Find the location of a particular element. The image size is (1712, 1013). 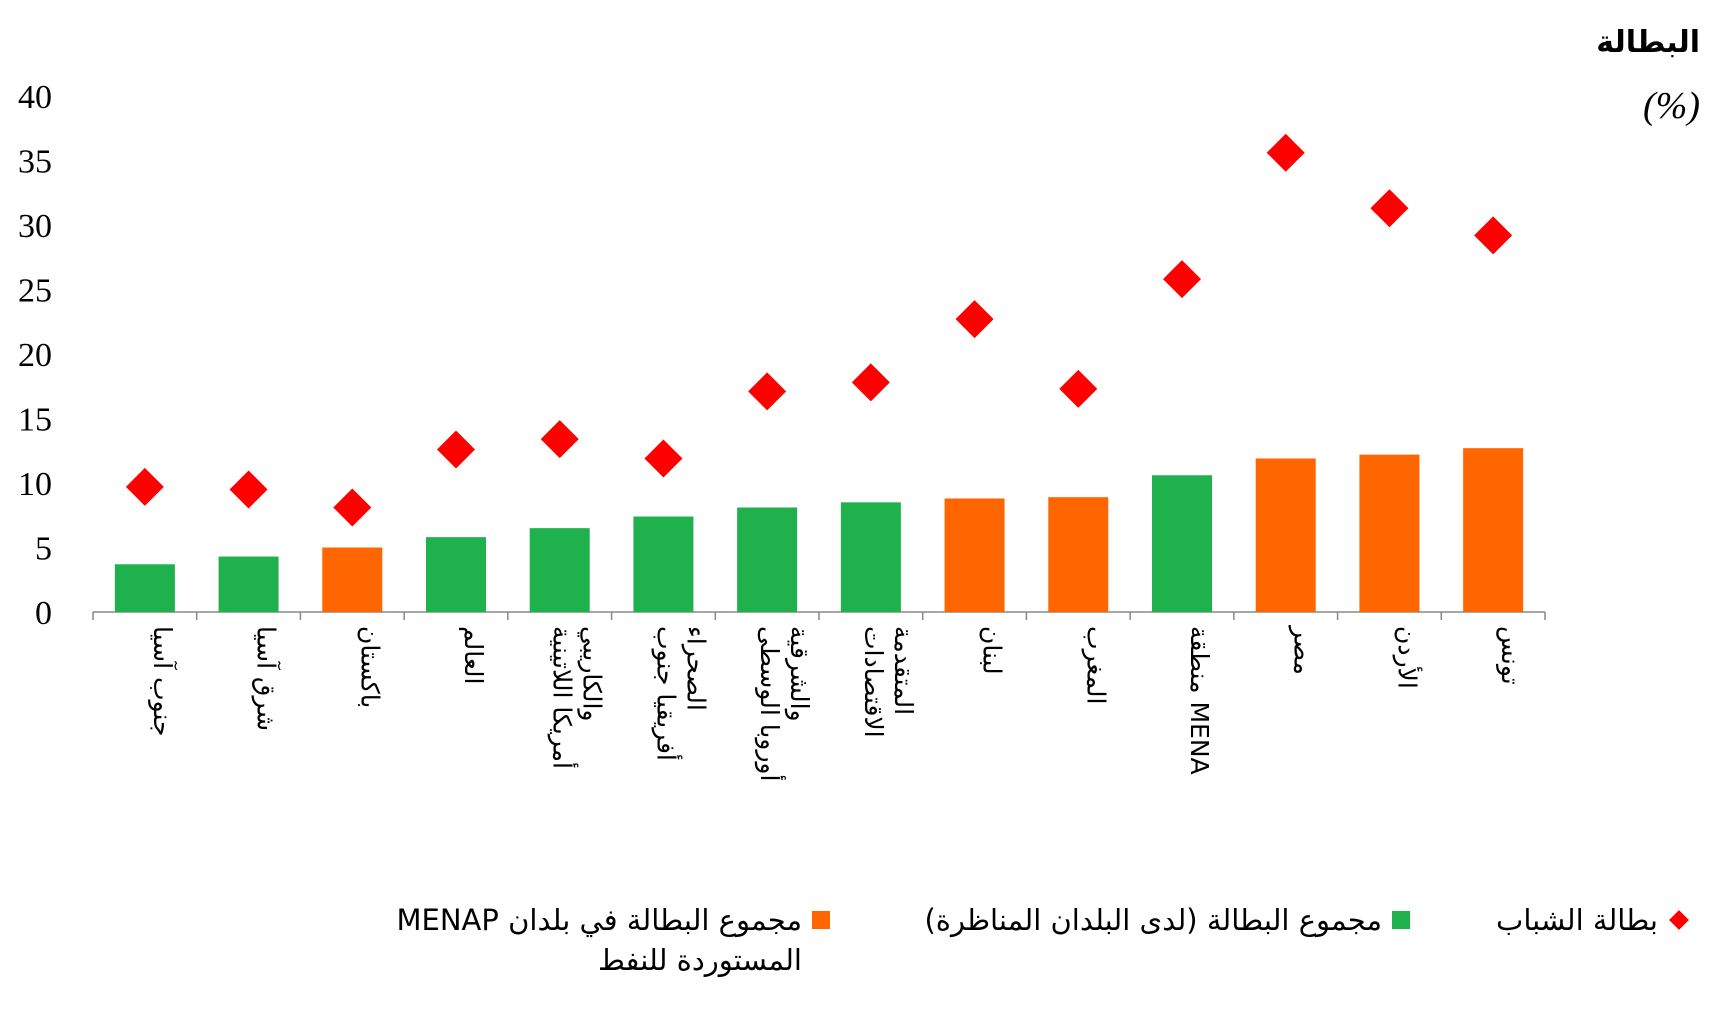

y-tick-label: 25 is located at coordinates (35, 291).